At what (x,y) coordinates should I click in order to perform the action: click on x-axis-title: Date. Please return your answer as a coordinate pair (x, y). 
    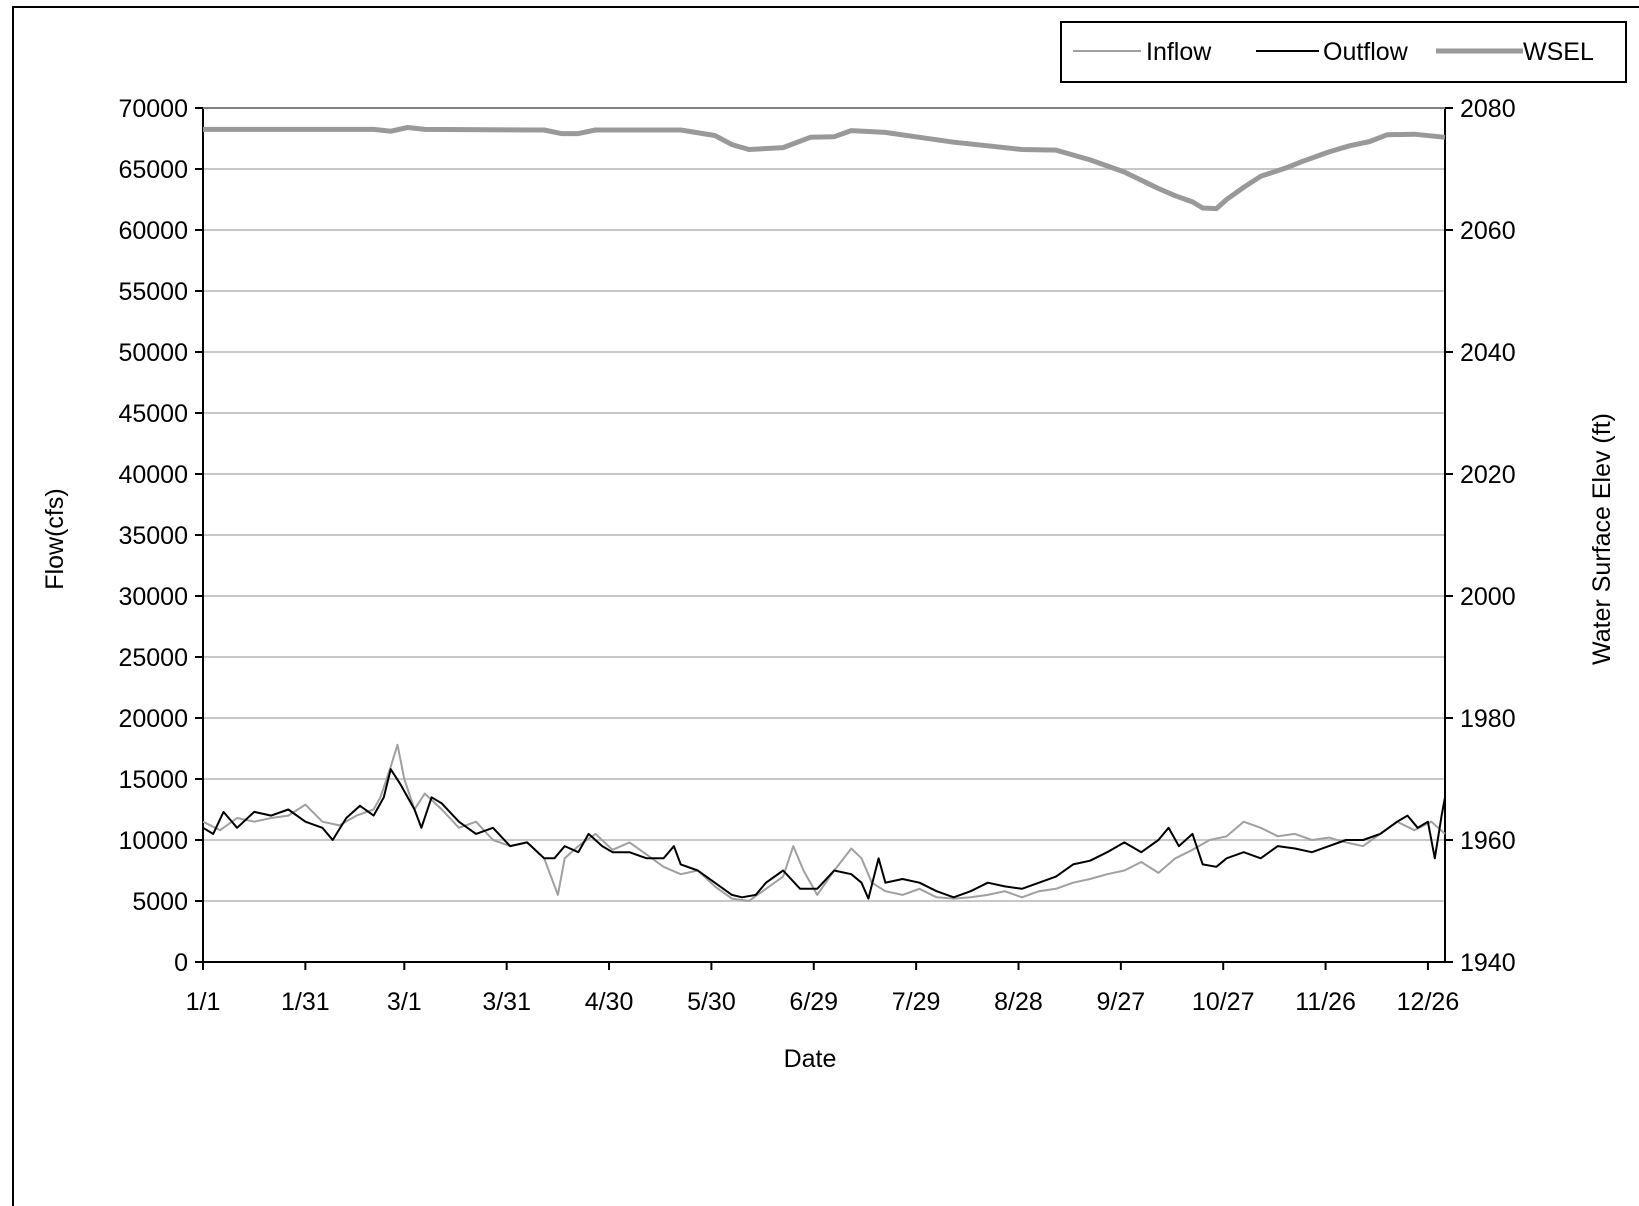
    Looking at the image, I should click on (810, 1059).